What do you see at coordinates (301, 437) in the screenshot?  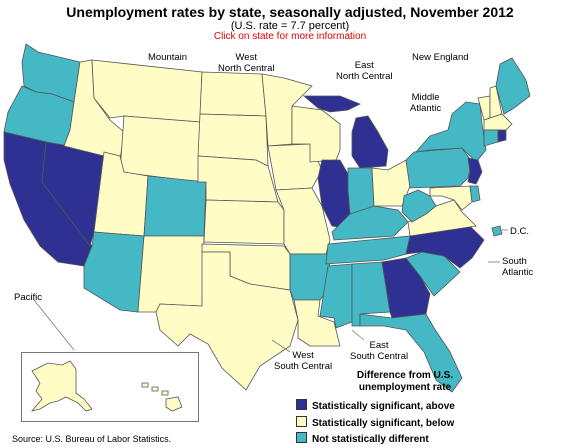 I see `legend-swatch-not-significant` at bounding box center [301, 437].